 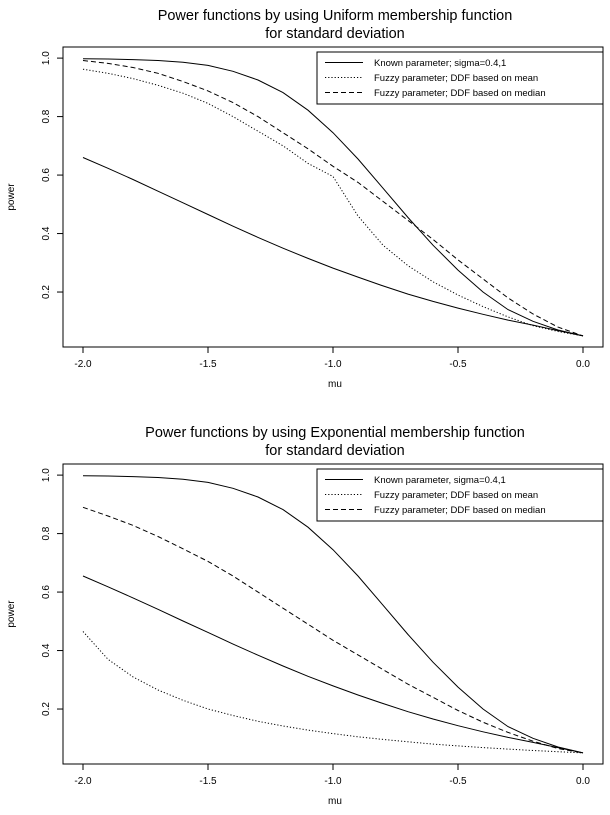 I want to click on legend-label-known: Known parameter; sigma=0.4,1, so click(x=440, y=63).